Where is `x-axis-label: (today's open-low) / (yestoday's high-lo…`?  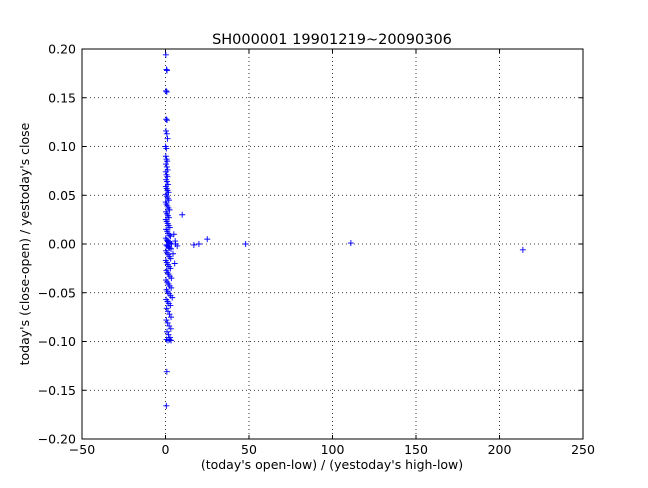
x-axis-label: (today's open-low) / (yestoday's high-lo… is located at coordinates (332, 464).